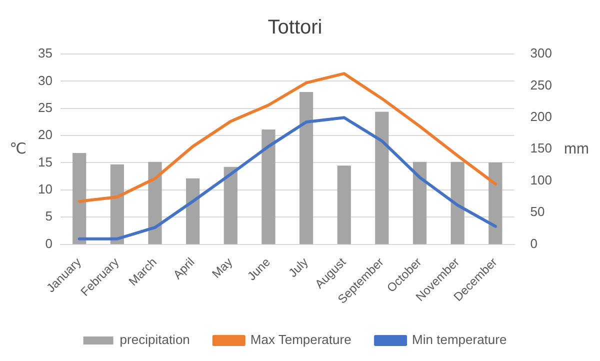 This screenshot has height=361, width=600. I want to click on y-tick-label: 25, so click(45, 107).